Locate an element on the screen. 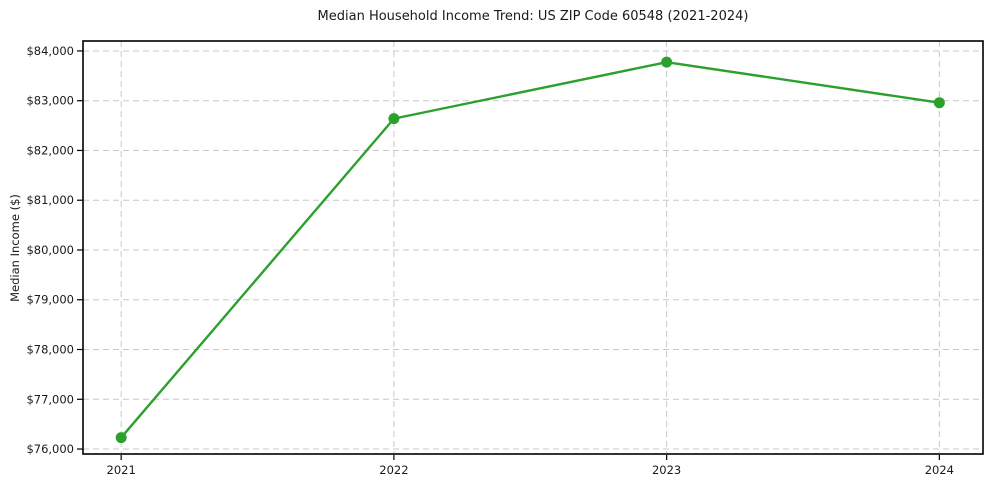 This screenshot has width=989, height=490. x-tick-label: 2024 is located at coordinates (939, 470).